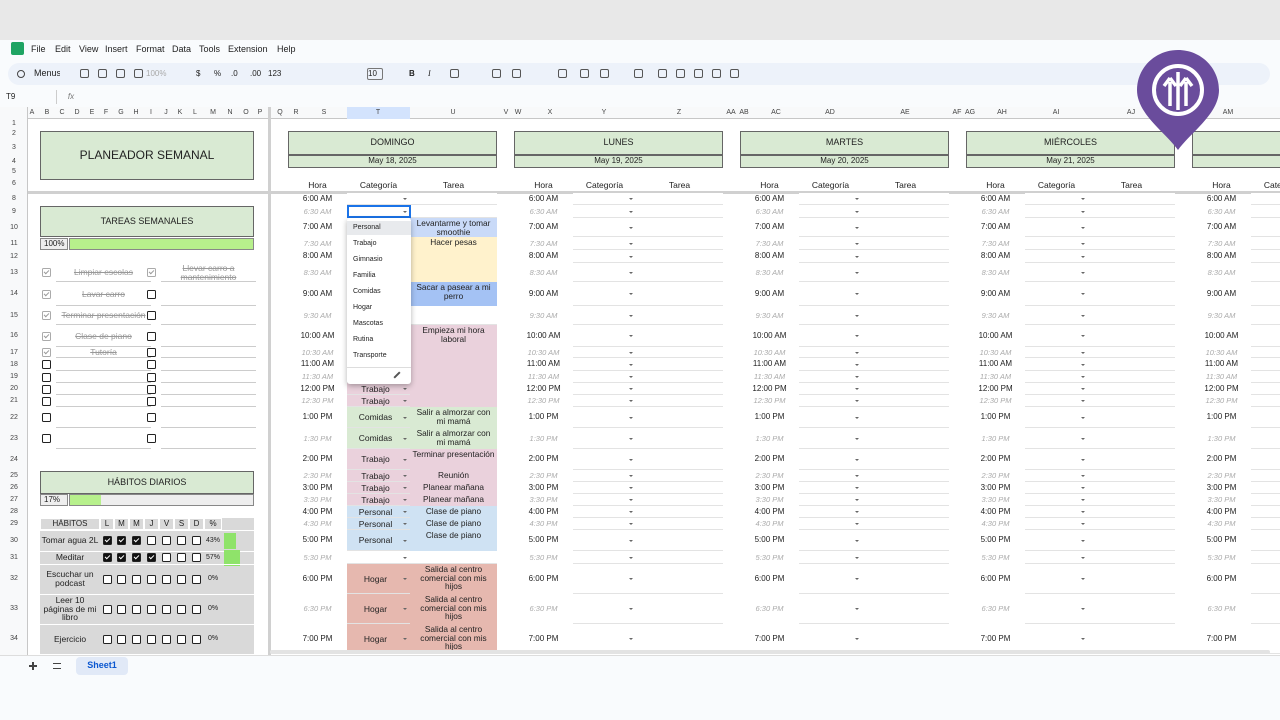  Describe the element at coordinates (367, 292) in the screenshot. I see `dropdown-option: Comidas` at that location.